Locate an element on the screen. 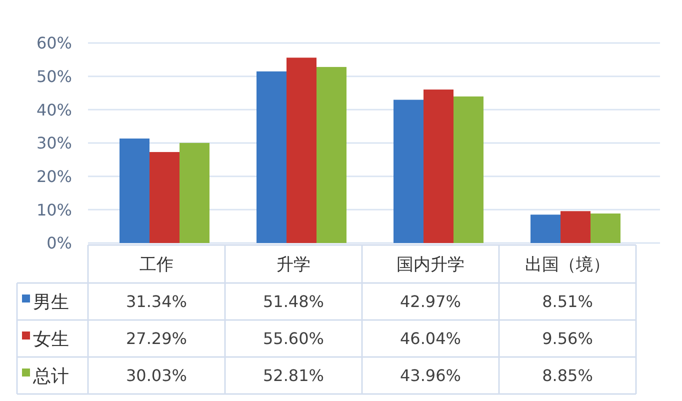 This screenshot has width=682, height=401. data-label: 42.97% is located at coordinates (431, 302).